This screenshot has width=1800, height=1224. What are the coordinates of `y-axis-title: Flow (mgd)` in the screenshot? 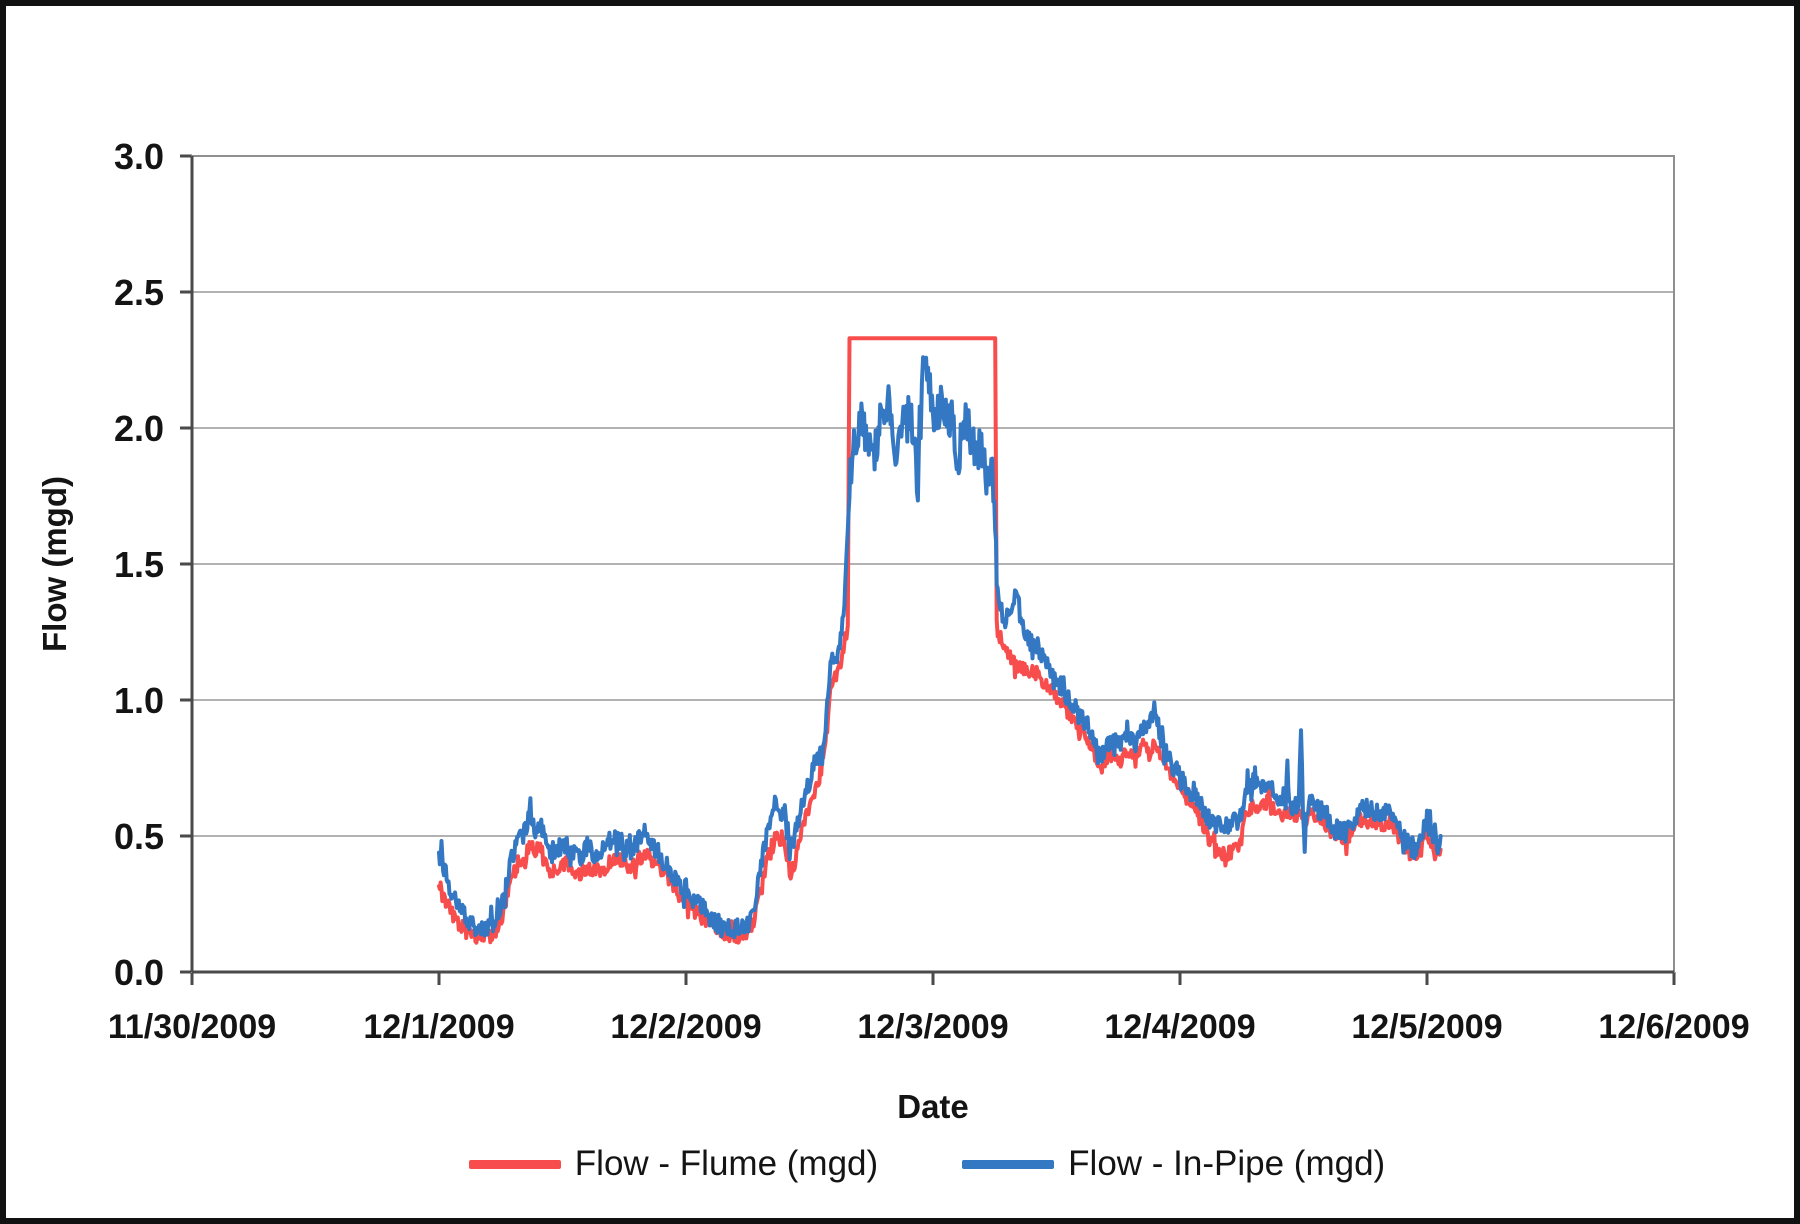 It's located at (54, 564).